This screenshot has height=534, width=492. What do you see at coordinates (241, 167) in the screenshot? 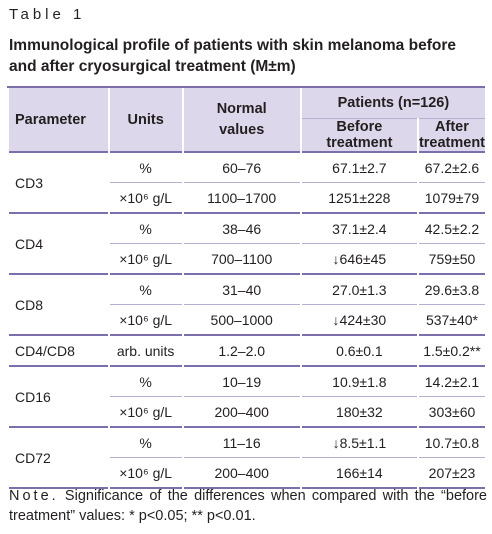
I see `value-cell: 60–76` at bounding box center [241, 167].